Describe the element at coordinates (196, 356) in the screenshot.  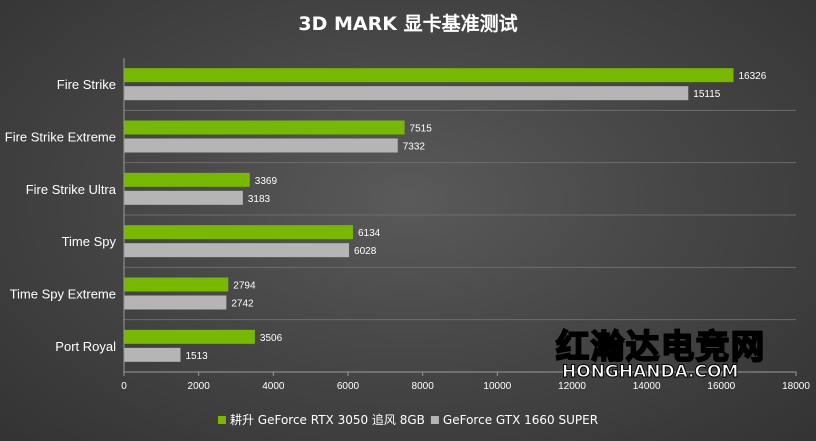
I see `data-label: 1513` at that location.